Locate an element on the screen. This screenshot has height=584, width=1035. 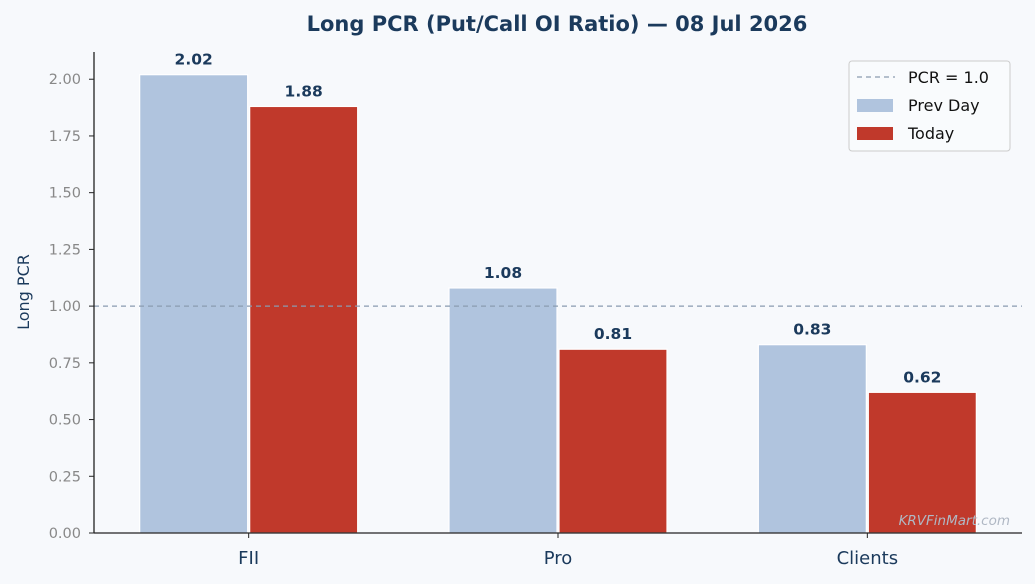
y-tick-label: 1.00 is located at coordinates (65, 307).